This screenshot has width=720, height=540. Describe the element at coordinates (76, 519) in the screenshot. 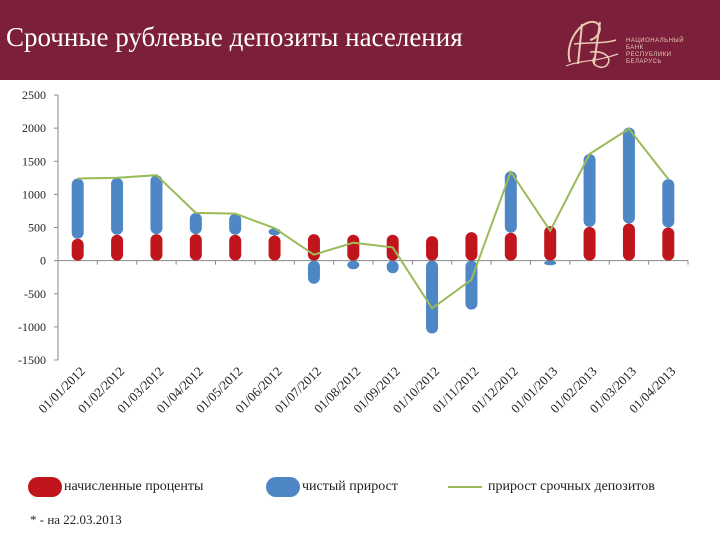

I see `footnote: * - на 22.03.2013` at that location.